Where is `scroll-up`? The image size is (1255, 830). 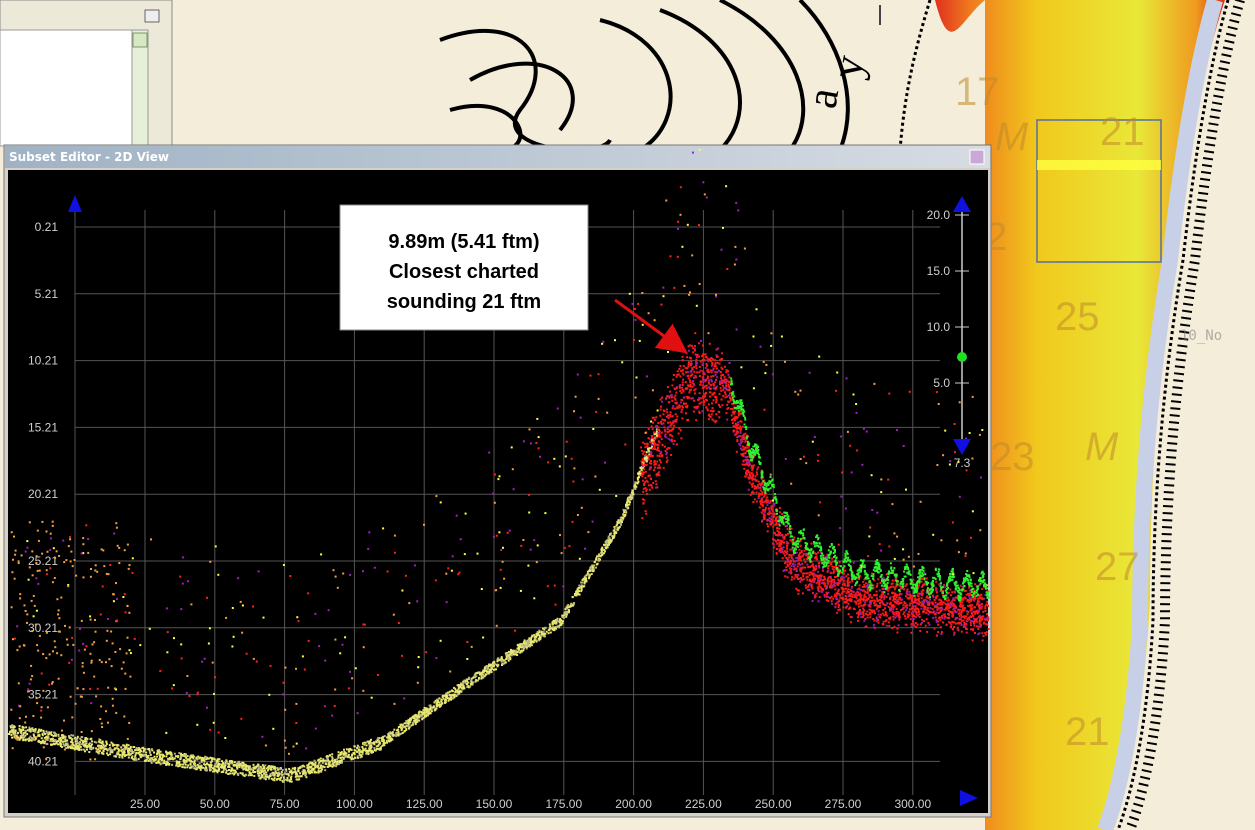
scroll-up is located at coordinates (140, 40).